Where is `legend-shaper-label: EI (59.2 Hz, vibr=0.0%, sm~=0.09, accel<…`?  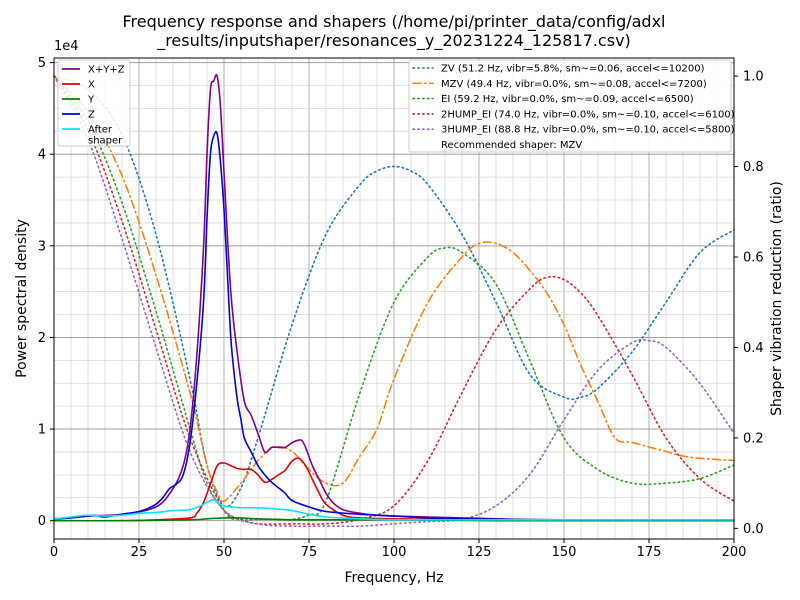 legend-shaper-label: EI (59.2 Hz, vibr=0.0%, sm~=0.09, accel<… is located at coordinates (567, 99).